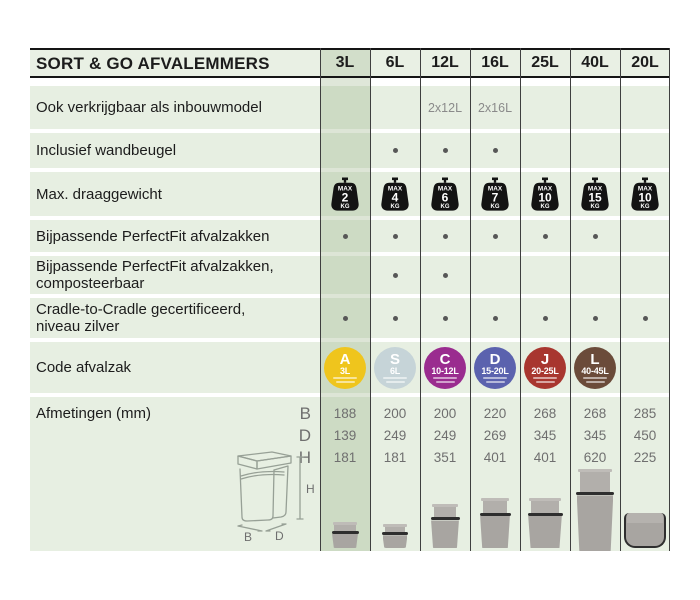  What do you see at coordinates (445, 359) in the screenshot?
I see `bag-code-letter: C` at bounding box center [445, 359].